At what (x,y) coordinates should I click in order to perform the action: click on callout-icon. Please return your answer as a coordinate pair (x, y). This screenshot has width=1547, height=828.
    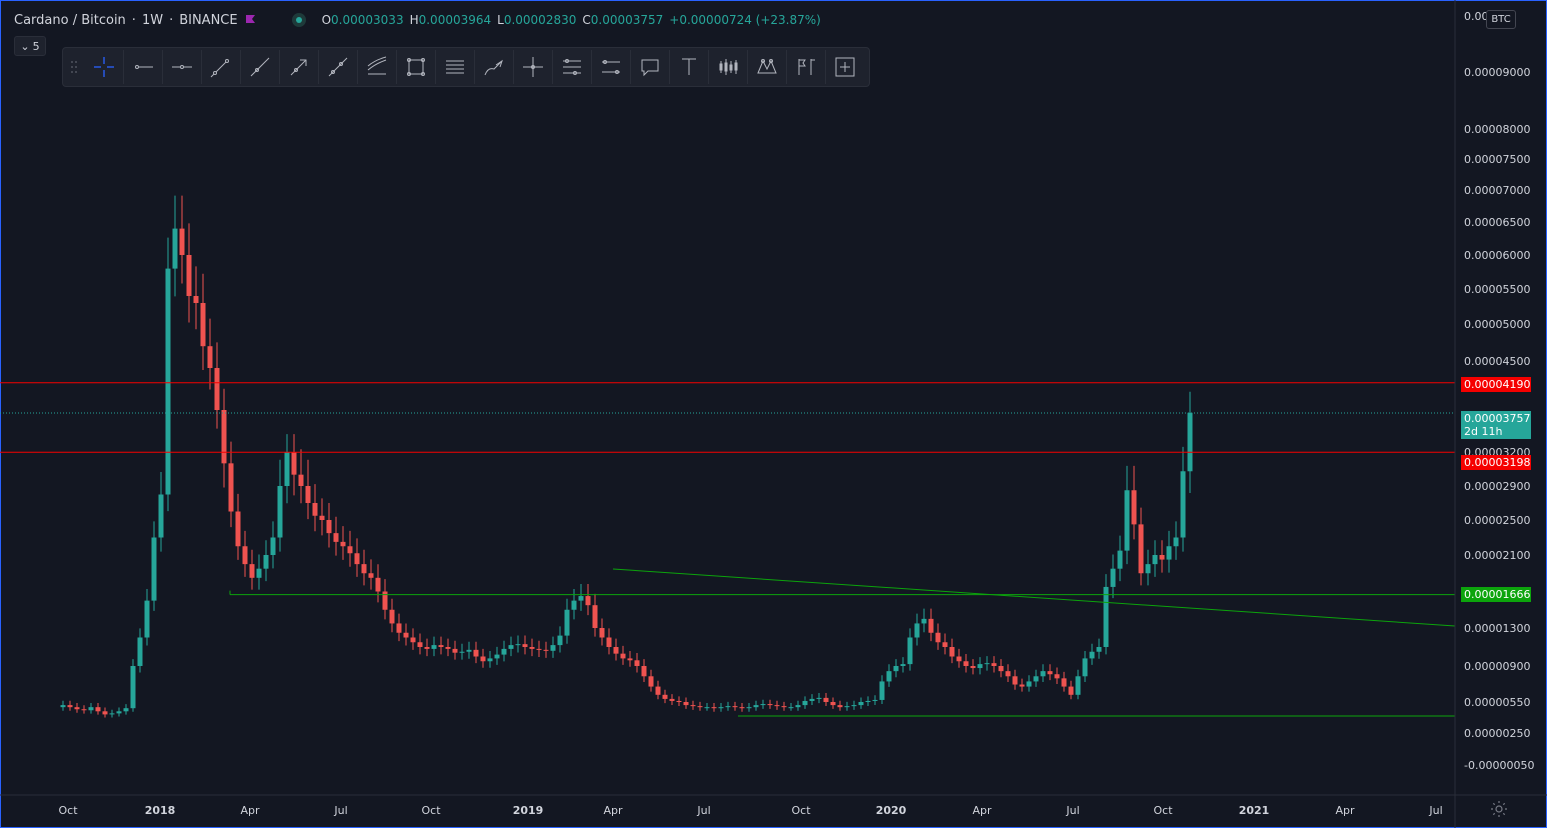
    Looking at the image, I should click on (650, 67).